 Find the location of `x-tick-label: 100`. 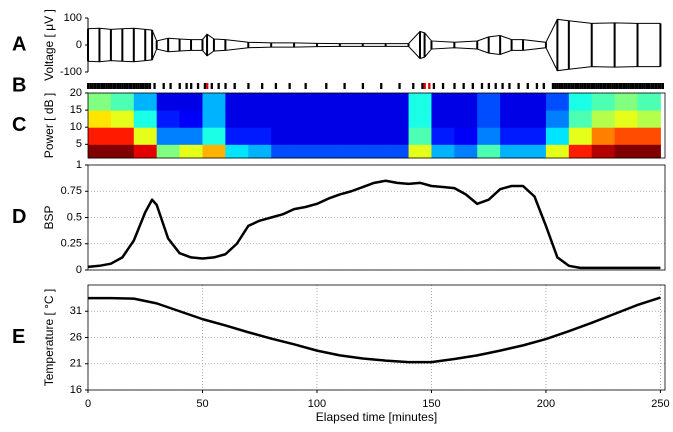

x-tick-label: 100 is located at coordinates (317, 404).